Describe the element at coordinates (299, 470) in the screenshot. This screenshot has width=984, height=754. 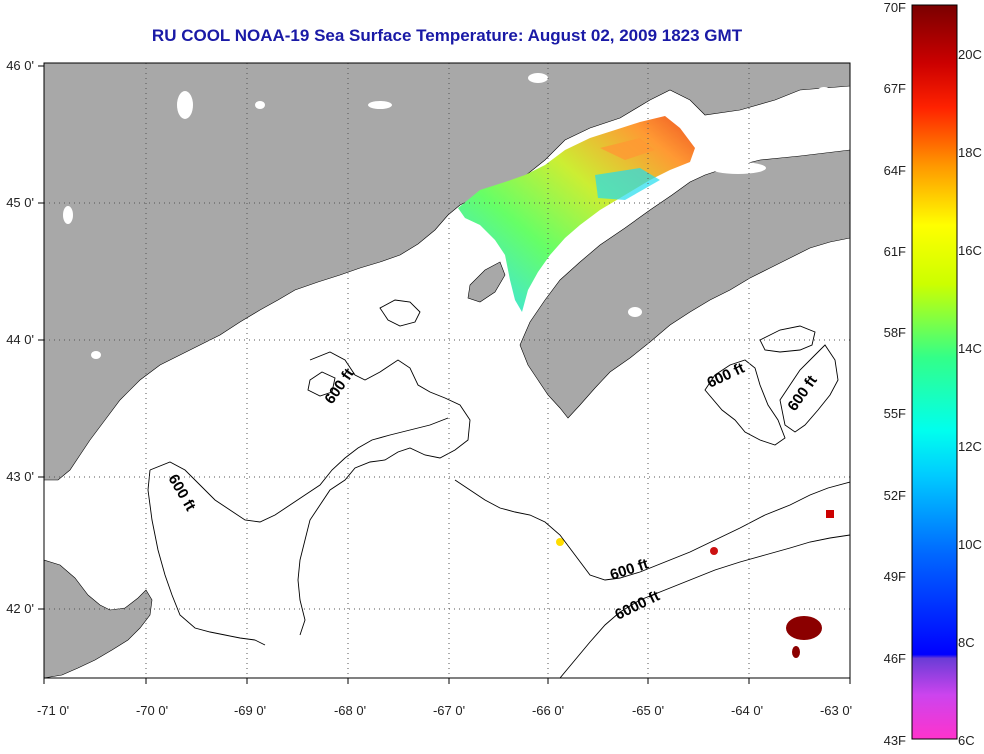
I see `contour-600ft-basin` at that location.